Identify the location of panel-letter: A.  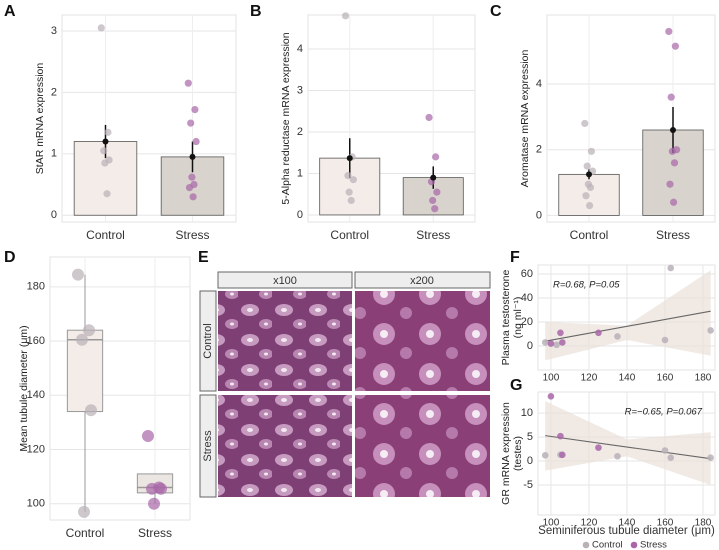
(10, 11).